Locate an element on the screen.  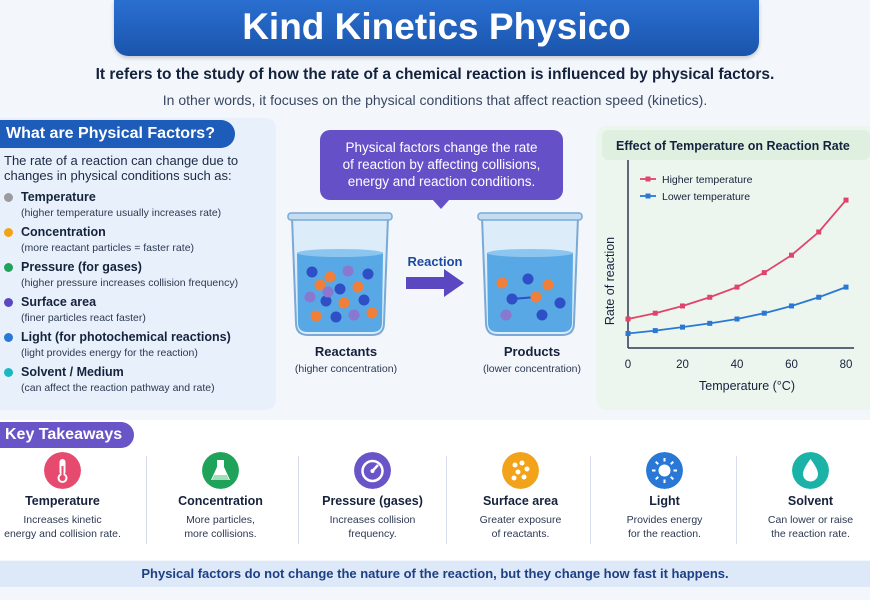
particles-icon is located at coordinates (520, 470).